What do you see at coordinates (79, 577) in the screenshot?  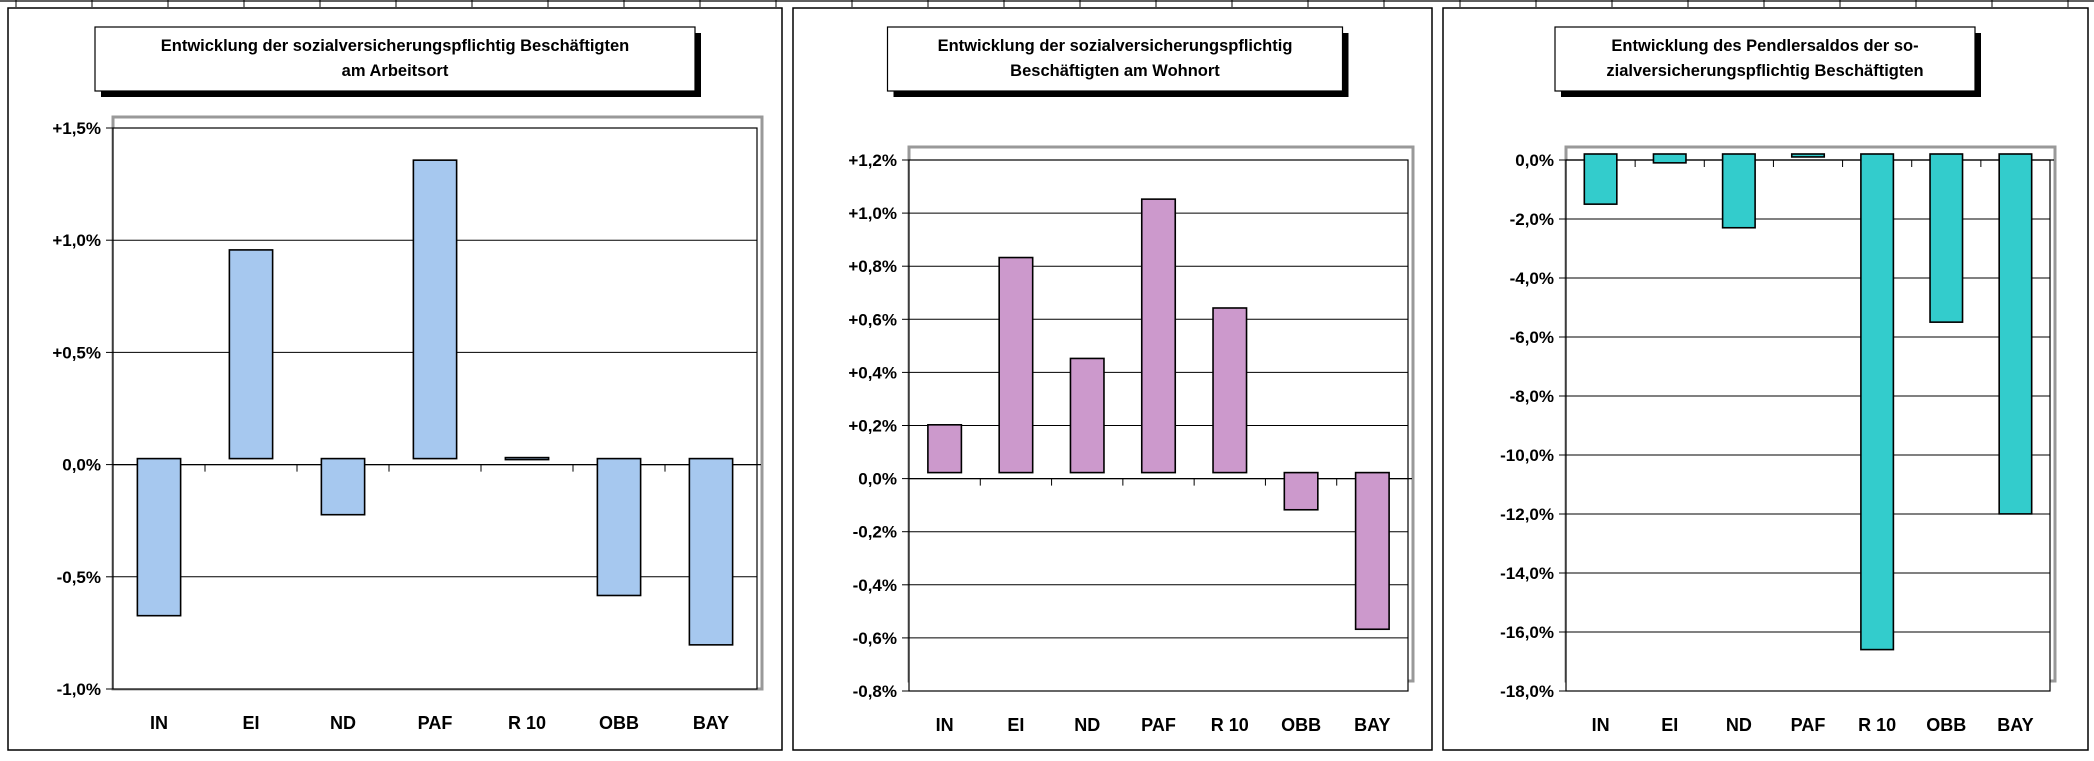 I see `y-tick-label: -0,5%` at bounding box center [79, 577].